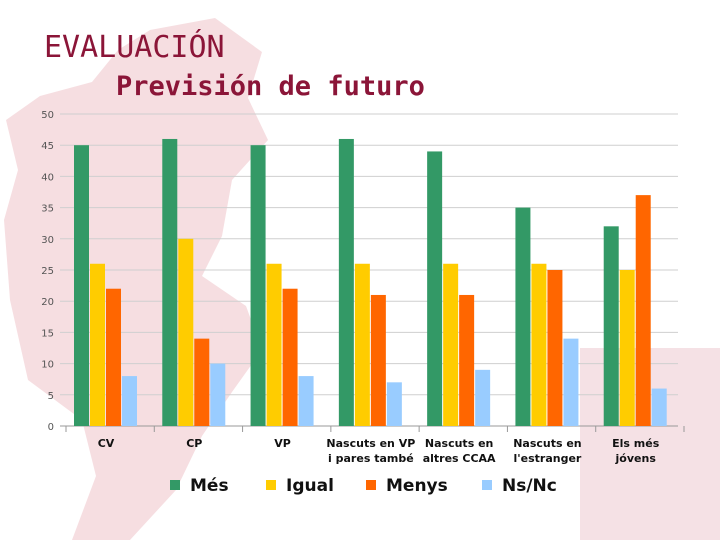  I want to click on x-tick-label: CV, so click(106, 443).